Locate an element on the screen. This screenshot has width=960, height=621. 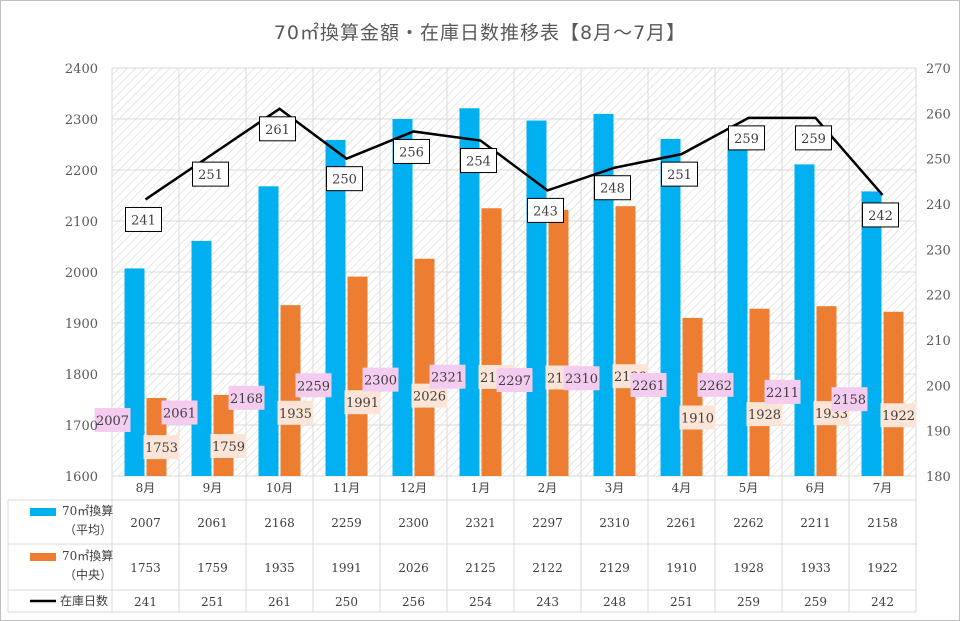
label-days: 248 is located at coordinates (612, 189).